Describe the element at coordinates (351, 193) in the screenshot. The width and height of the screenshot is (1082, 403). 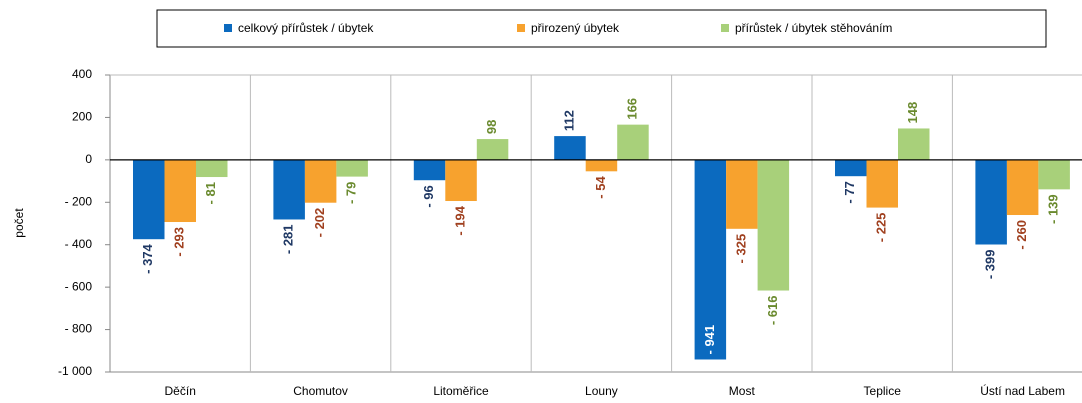
I see `data-label: - 79` at that location.